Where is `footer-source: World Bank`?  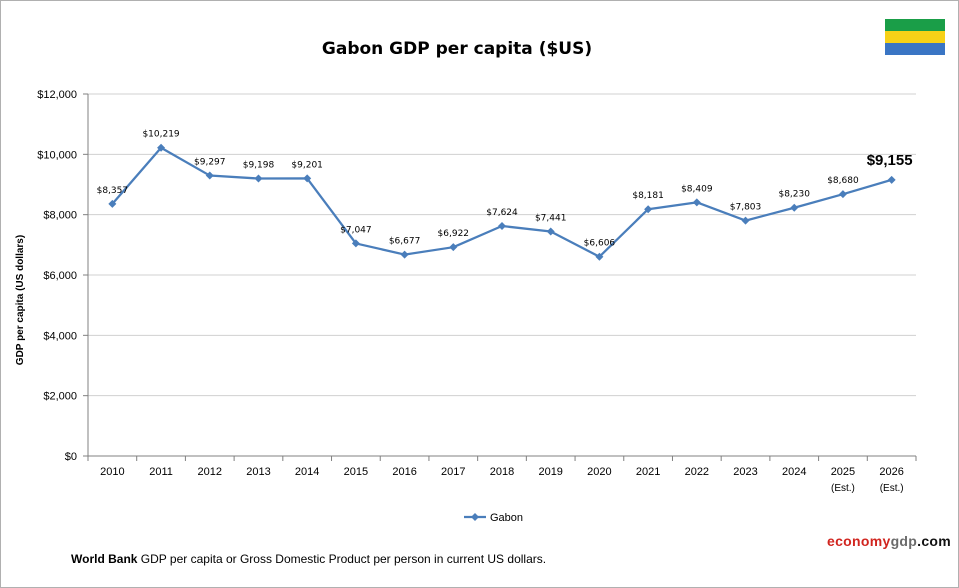
footer-source: World Bank is located at coordinates (104, 559).